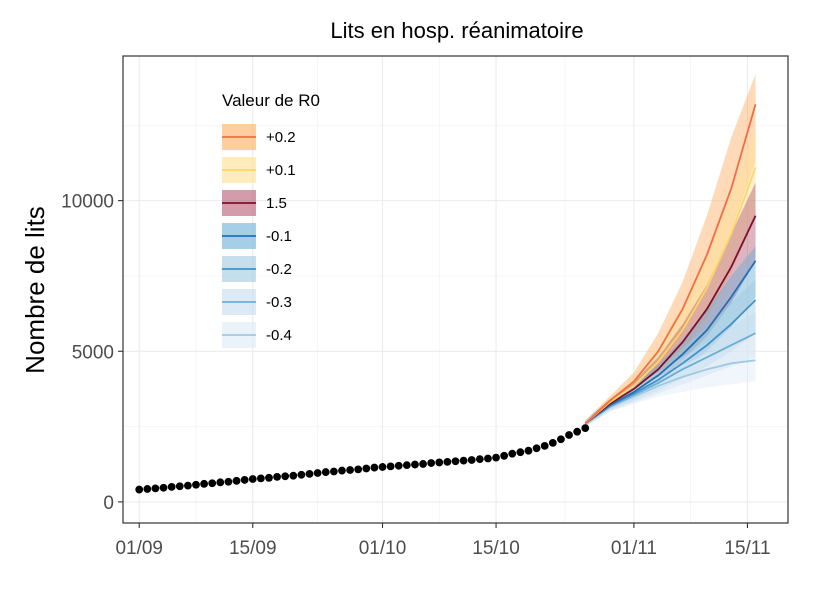 The height and width of the screenshot is (600, 832). What do you see at coordinates (108, 503) in the screenshot?
I see `y-tick-label: 0` at bounding box center [108, 503].